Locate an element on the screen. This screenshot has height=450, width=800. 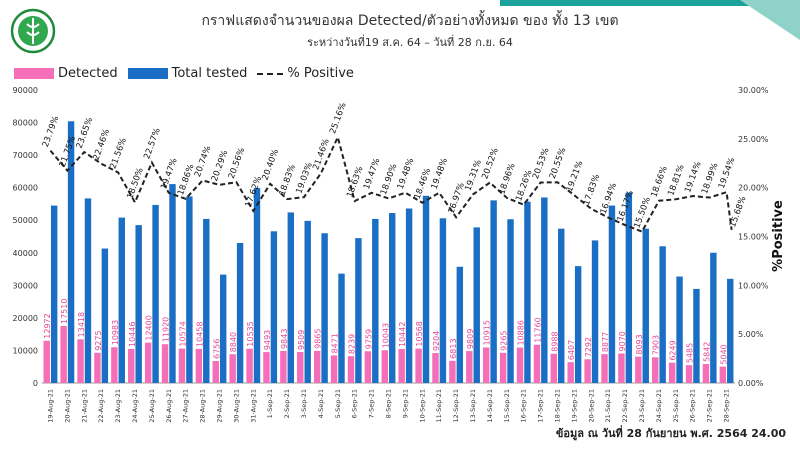
data-label-detected: 13418 is located at coordinates (81, 324).